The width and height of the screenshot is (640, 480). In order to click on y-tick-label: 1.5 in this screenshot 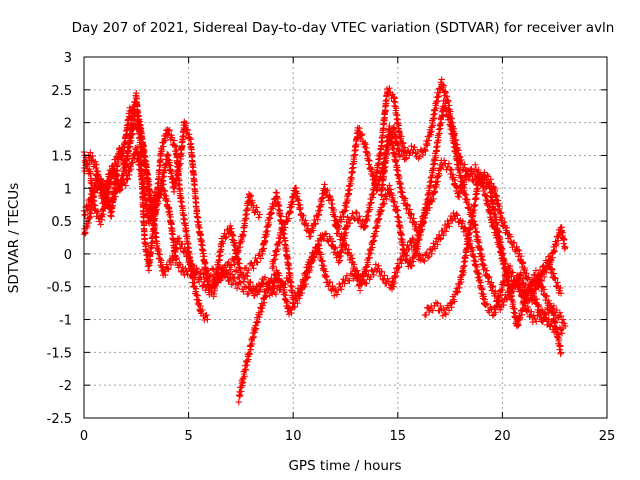, I will do `click(61, 156)`.